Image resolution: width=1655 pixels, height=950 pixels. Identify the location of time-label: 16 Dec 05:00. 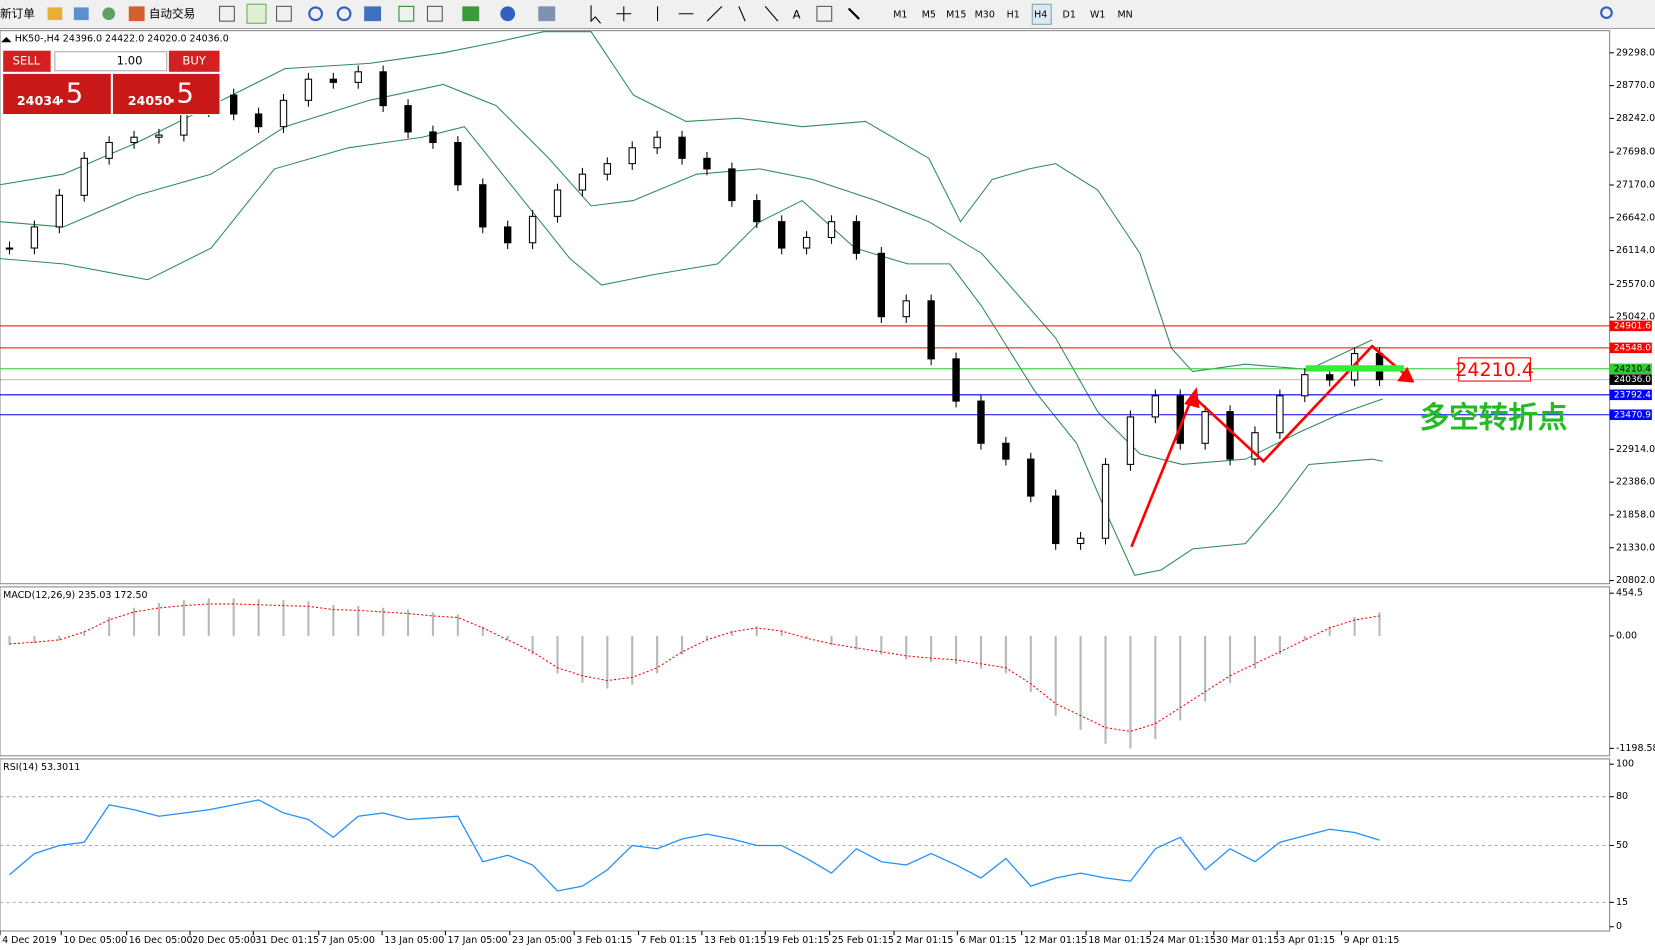
(161, 940).